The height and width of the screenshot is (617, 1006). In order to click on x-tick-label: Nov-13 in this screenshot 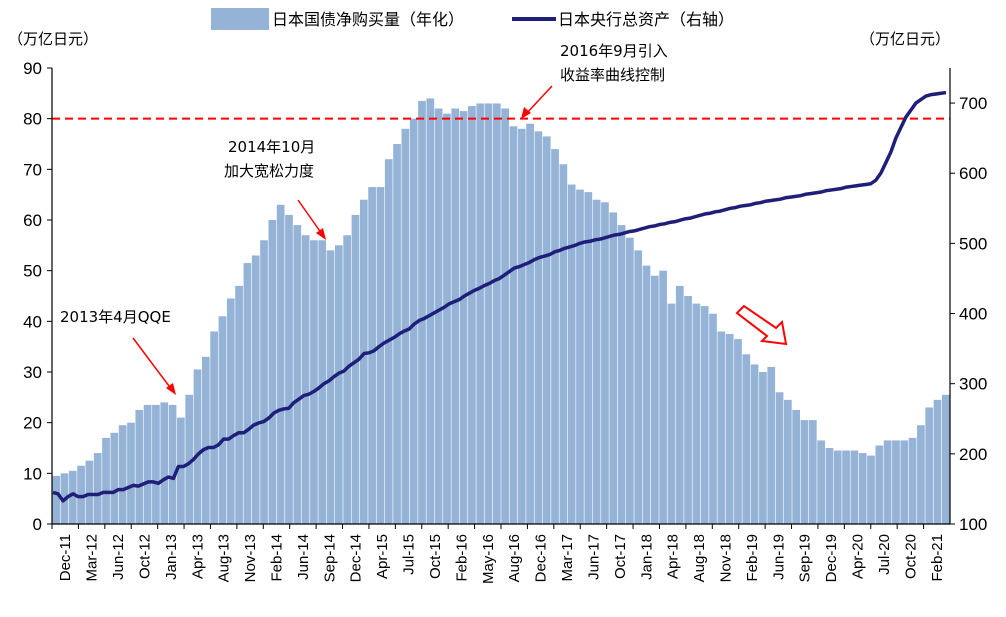, I will do `click(250, 558)`.